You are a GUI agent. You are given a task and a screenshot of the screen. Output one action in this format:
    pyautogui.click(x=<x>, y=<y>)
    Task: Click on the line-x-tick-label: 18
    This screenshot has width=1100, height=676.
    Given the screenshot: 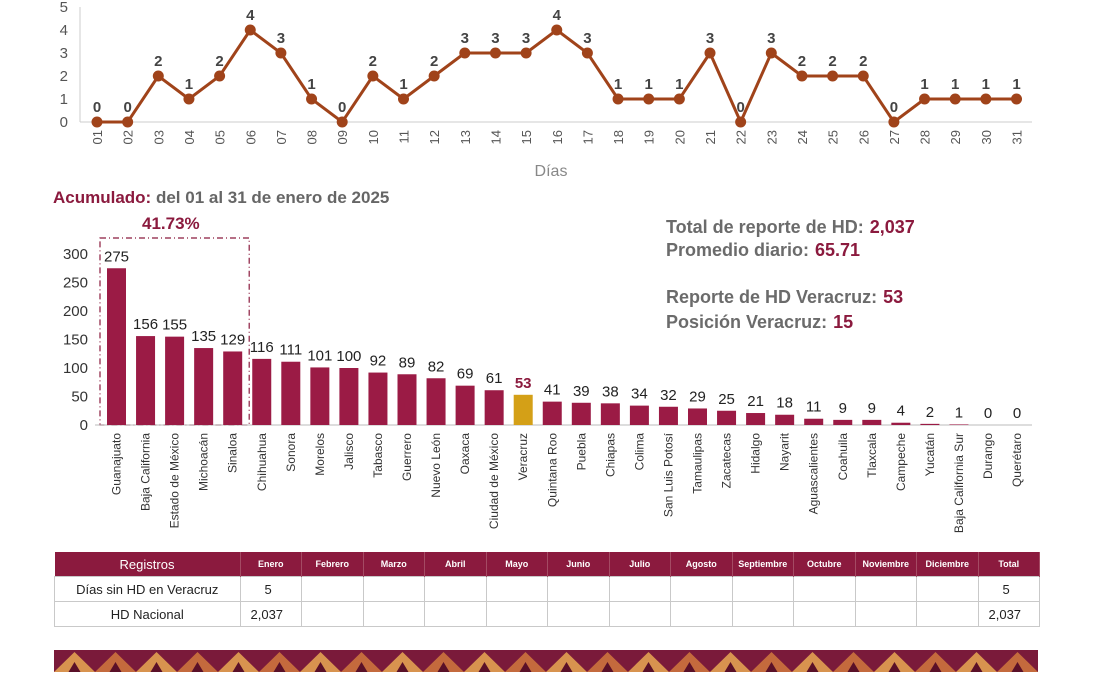 What is the action you would take?
    pyautogui.click(x=618, y=137)
    